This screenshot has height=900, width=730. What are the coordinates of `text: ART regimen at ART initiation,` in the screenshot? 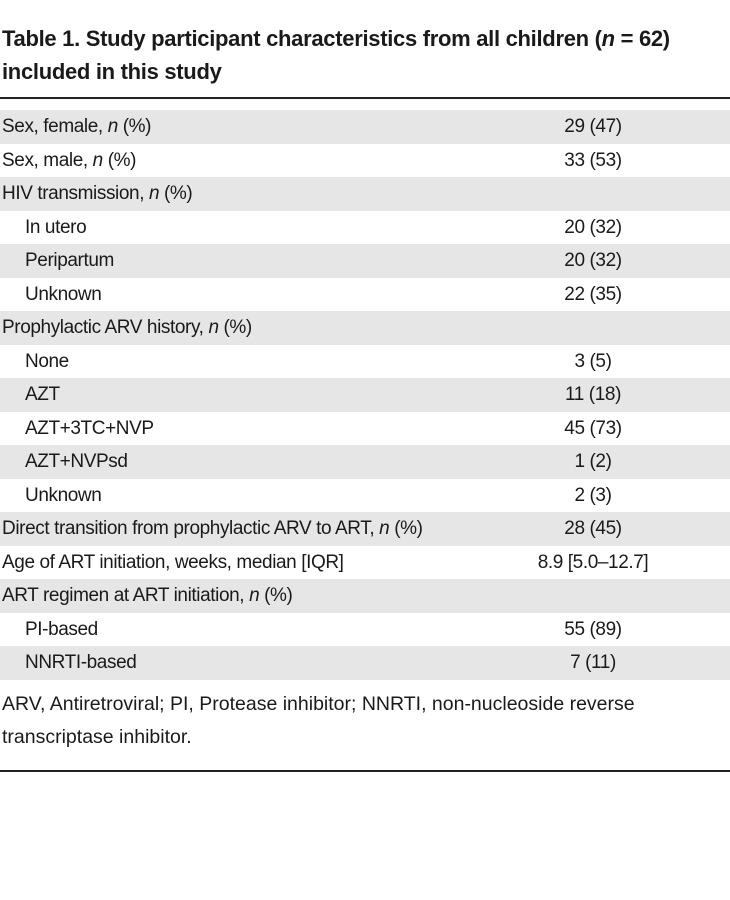 It's located at (126, 595).